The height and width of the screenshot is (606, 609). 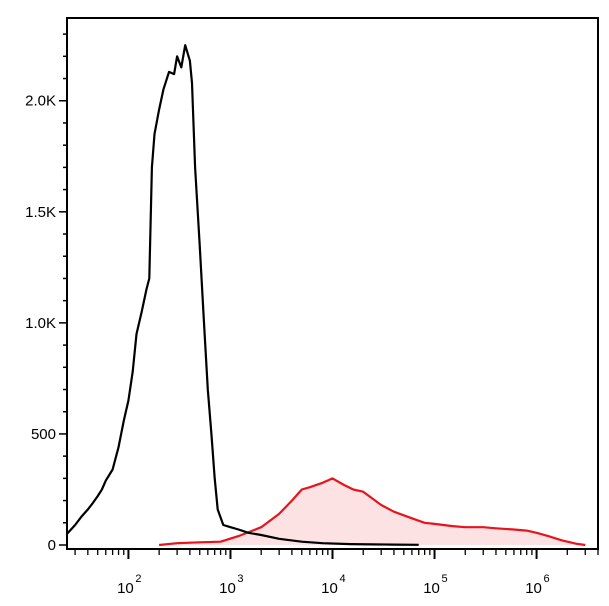 I want to click on y-tick-label: 1.0K, so click(x=40, y=323).